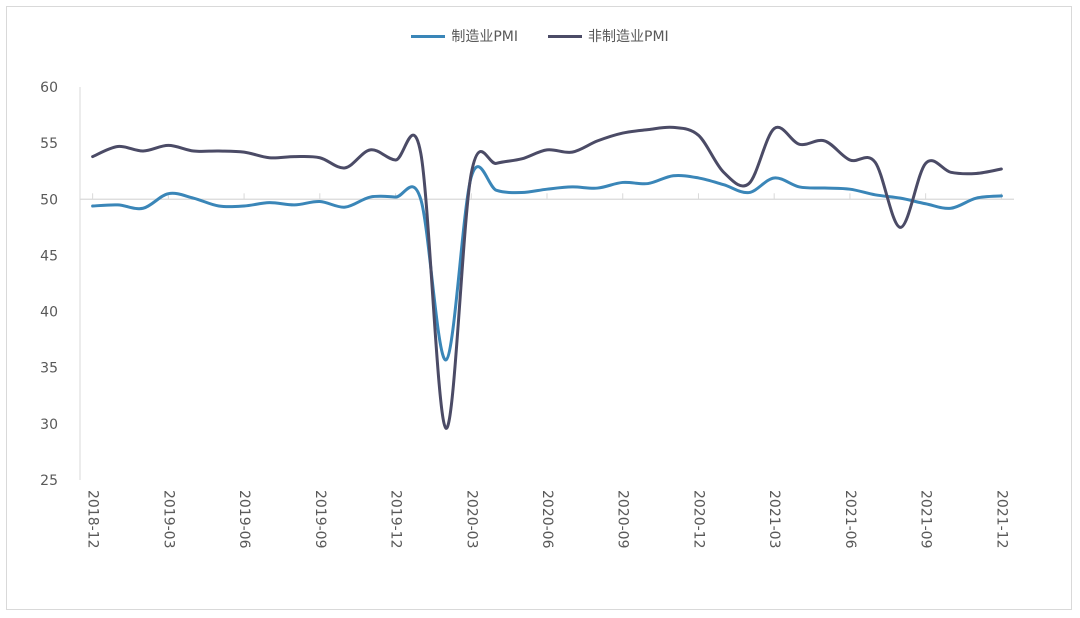  What do you see at coordinates (168, 519) in the screenshot?
I see `x-tick-label: 2019-03` at bounding box center [168, 519].